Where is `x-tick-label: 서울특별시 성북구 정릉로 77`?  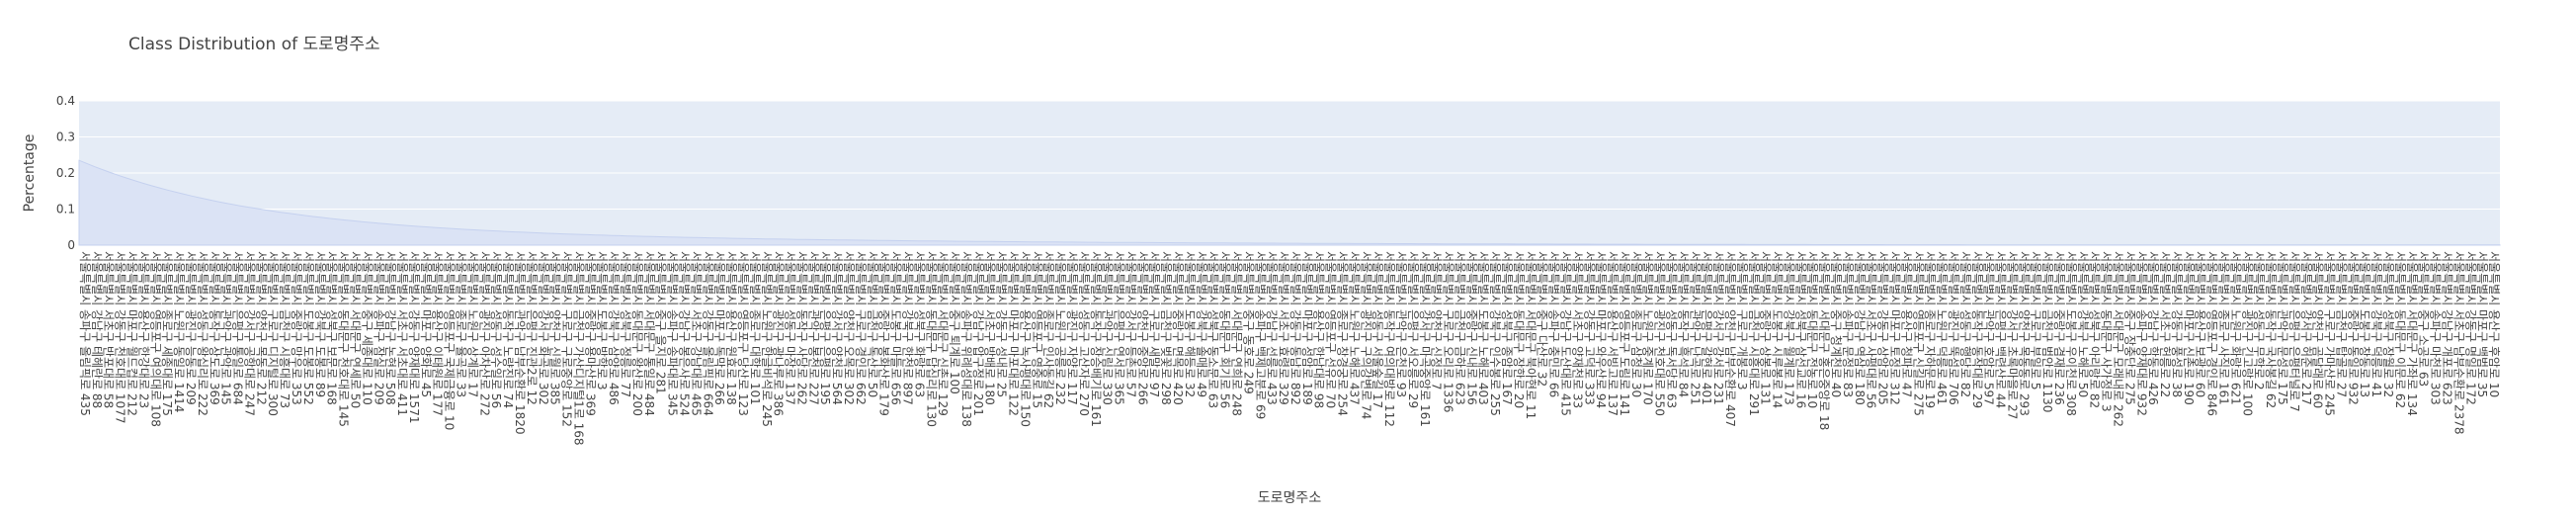
x-tick-label: 서울특별시 성북구 정릉로 77 is located at coordinates (625, 324).